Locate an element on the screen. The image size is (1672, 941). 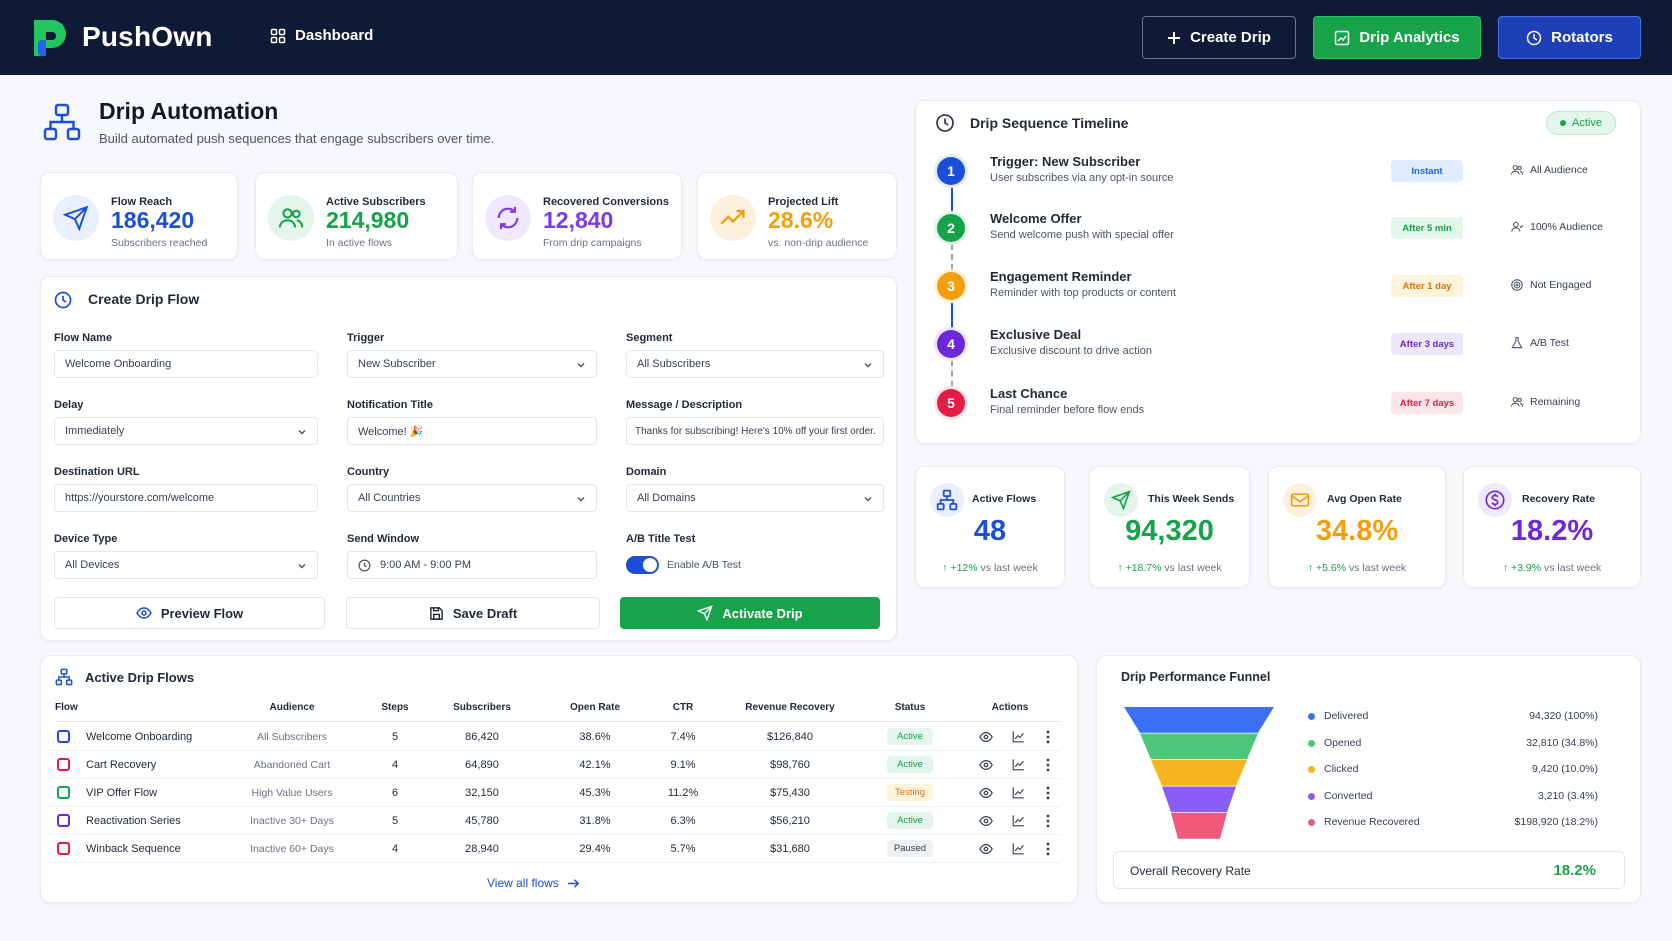
grid-icon is located at coordinates (278, 35).